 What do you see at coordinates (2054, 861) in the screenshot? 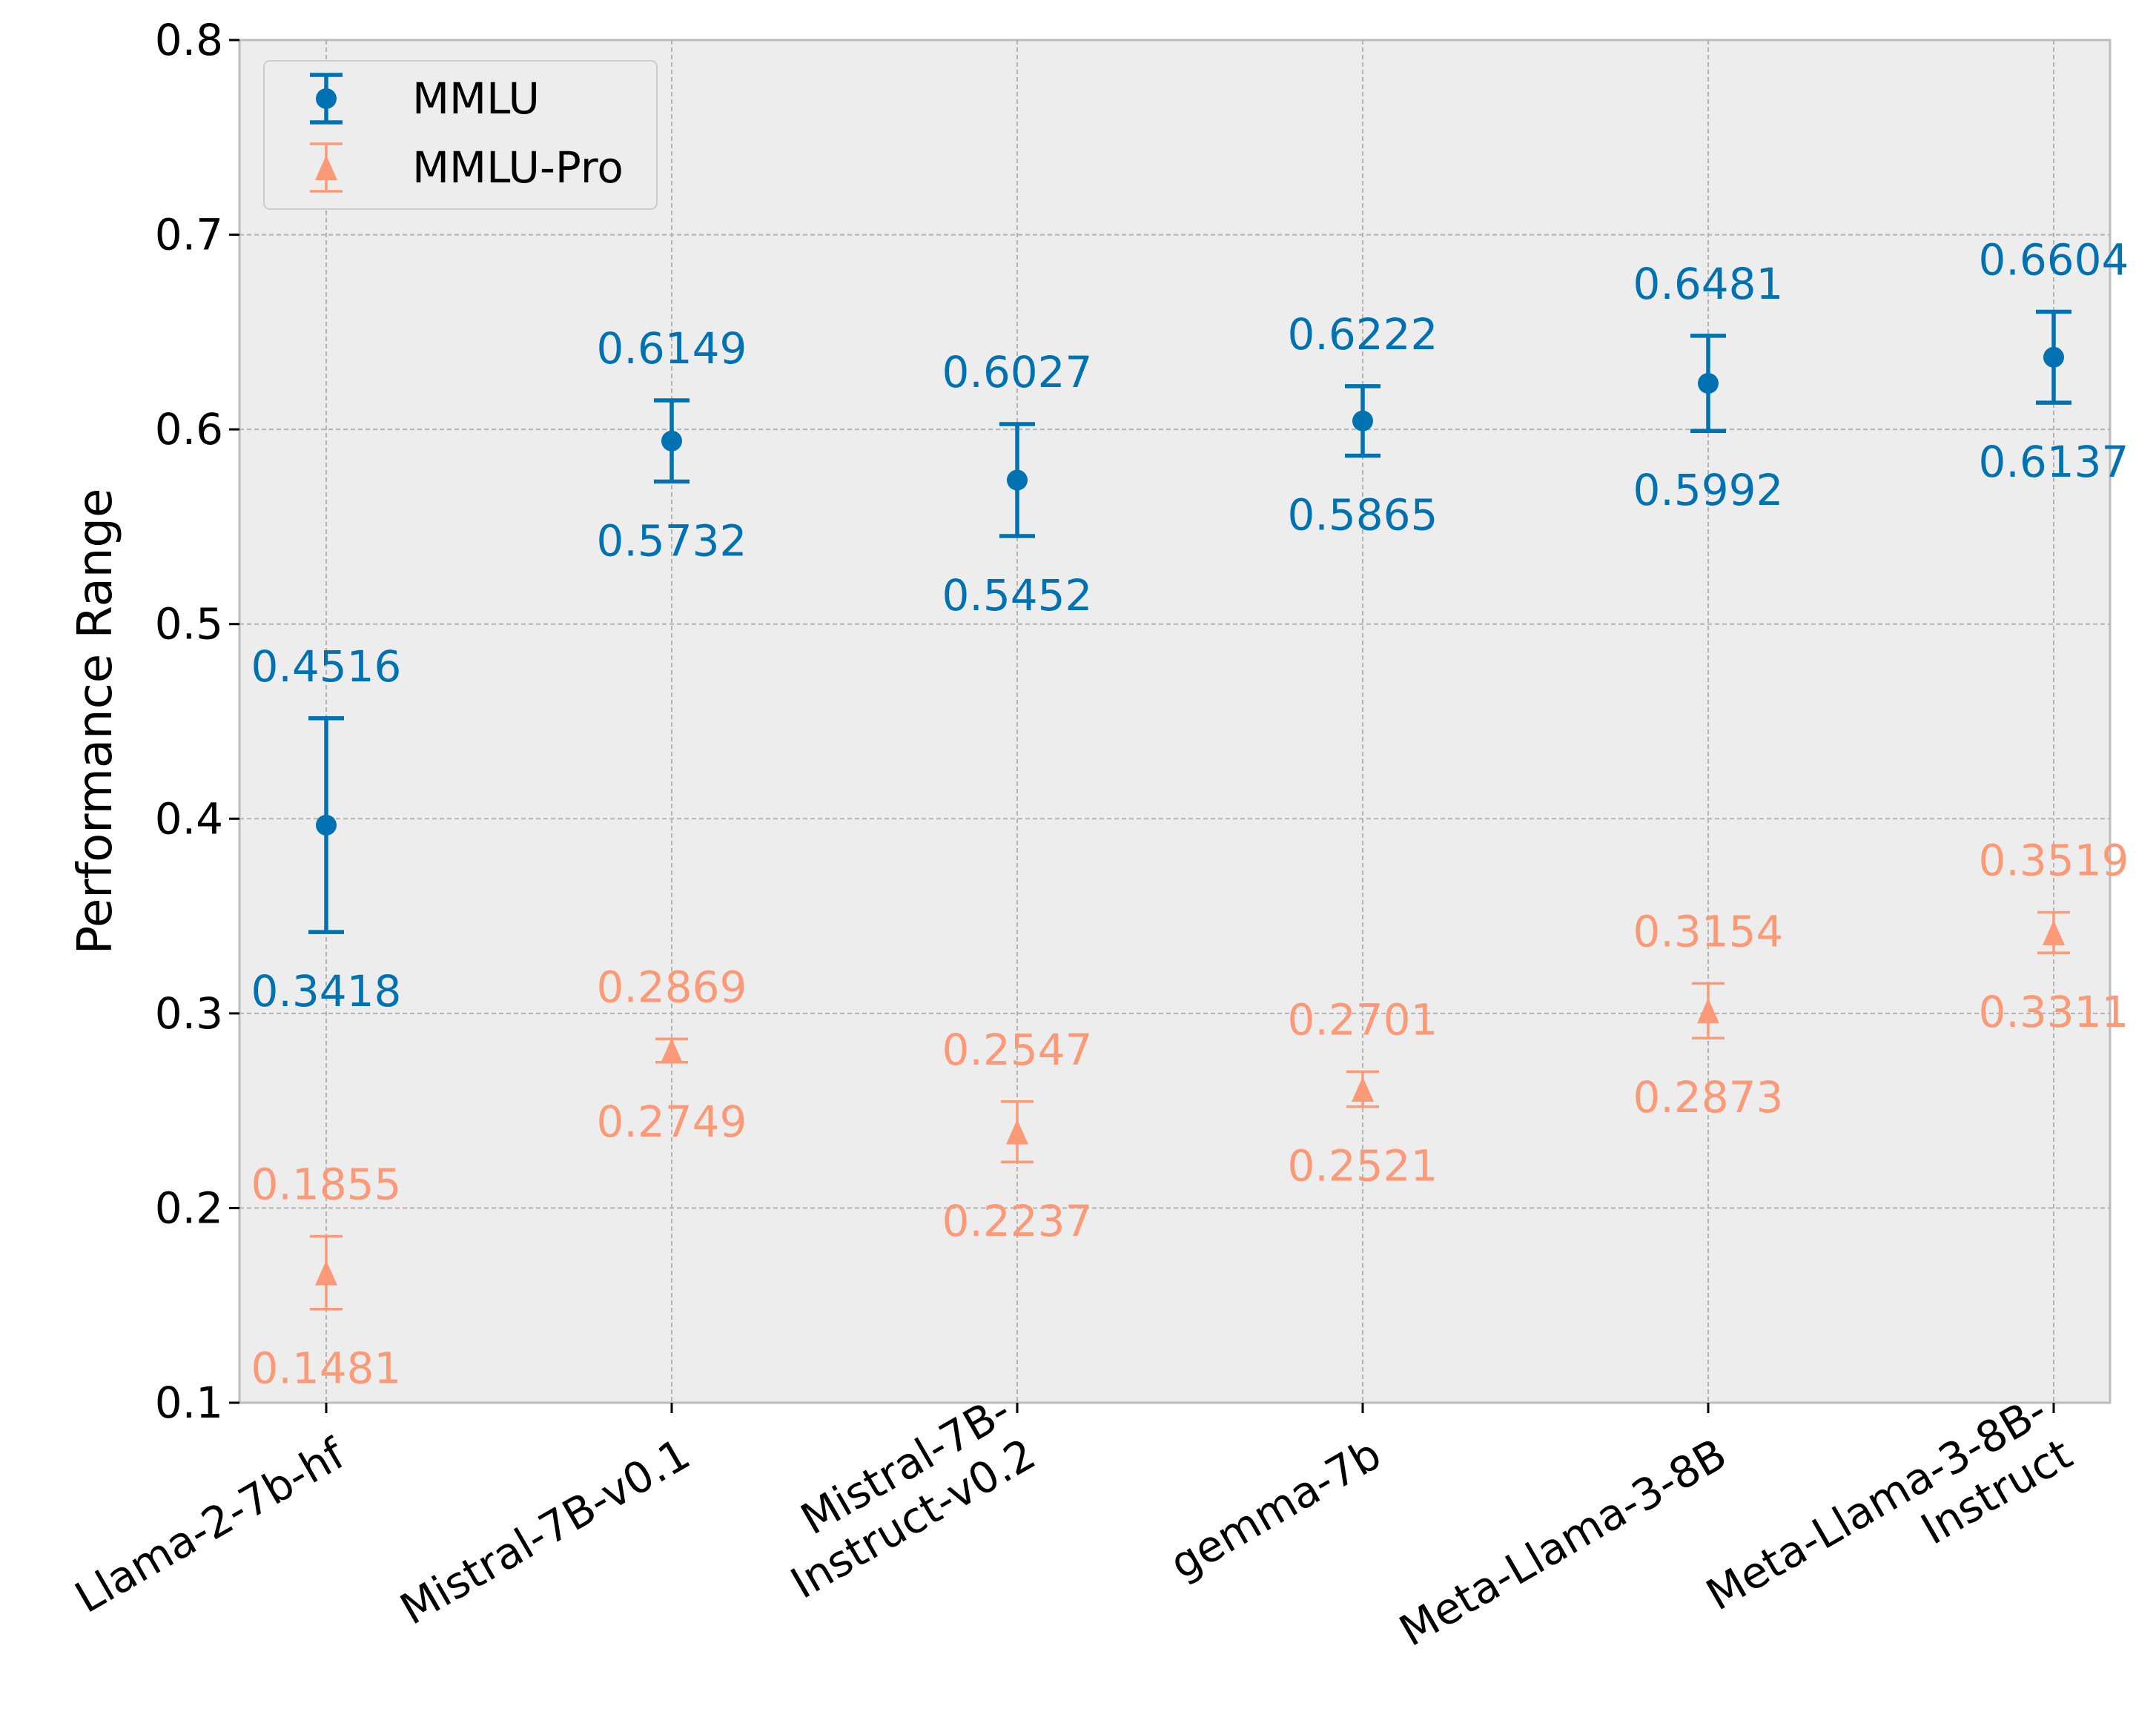
I see `value-label-high: 0.3519` at bounding box center [2054, 861].